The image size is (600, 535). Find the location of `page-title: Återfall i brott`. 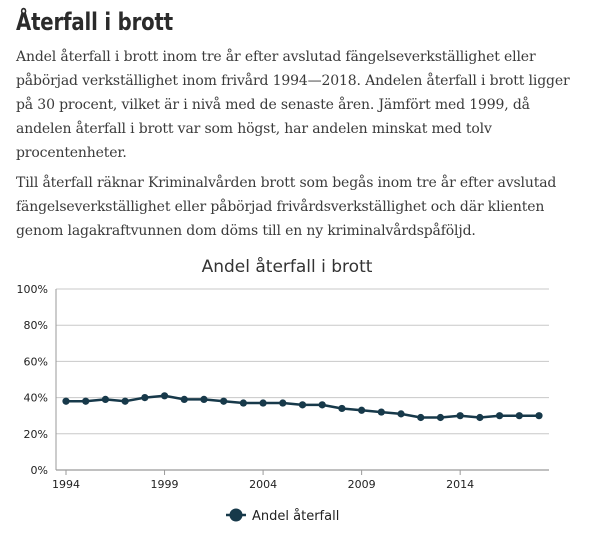

page-title: Återfall i brott is located at coordinates (94, 22).